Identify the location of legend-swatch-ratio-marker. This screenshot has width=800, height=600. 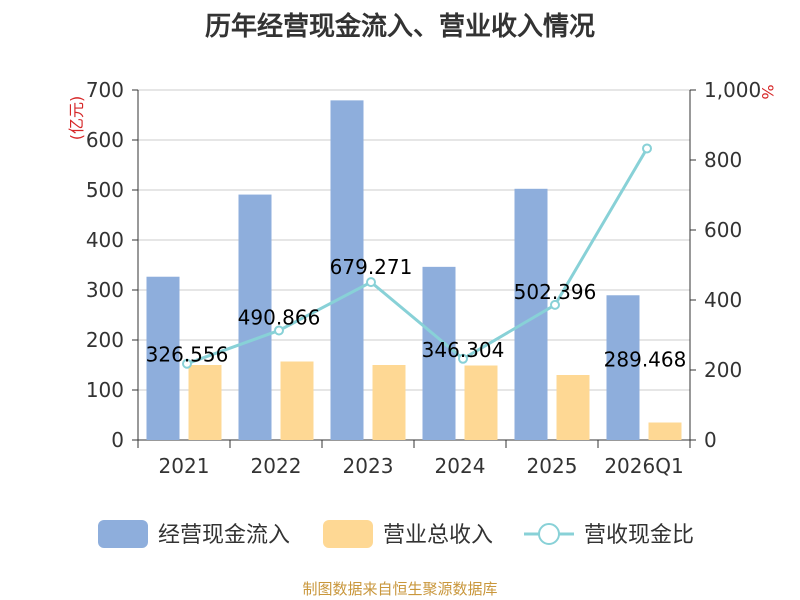
(549, 534).